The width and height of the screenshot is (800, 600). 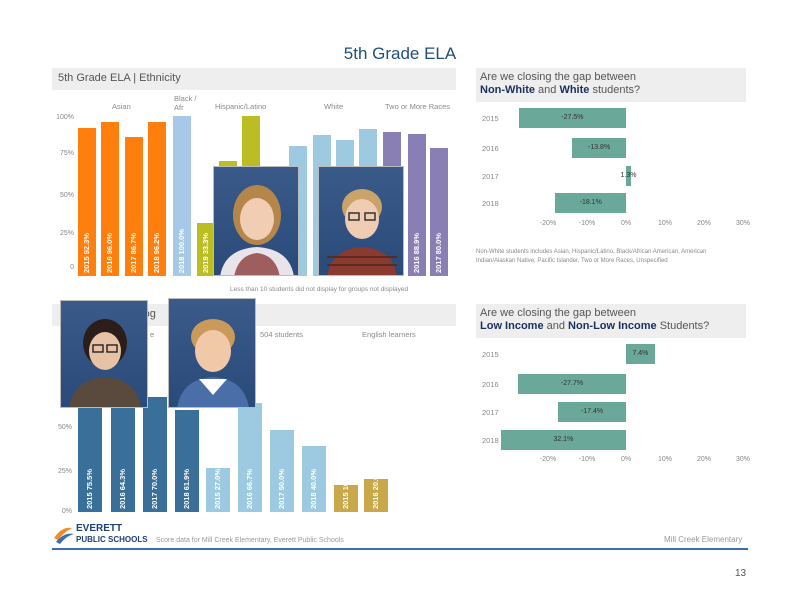 I want to click on gap-title-mid: and, so click(x=556, y=326).